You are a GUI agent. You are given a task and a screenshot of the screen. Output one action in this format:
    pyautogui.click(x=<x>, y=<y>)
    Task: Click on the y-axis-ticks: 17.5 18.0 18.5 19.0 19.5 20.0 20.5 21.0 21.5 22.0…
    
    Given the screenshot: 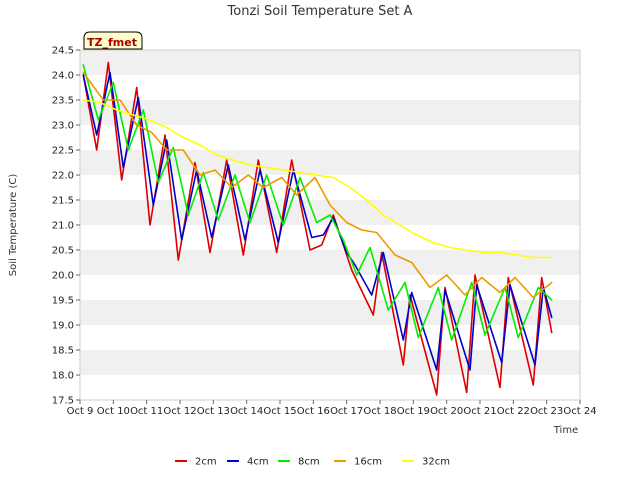 What is the action you would take?
    pyautogui.click(x=66, y=226)
    